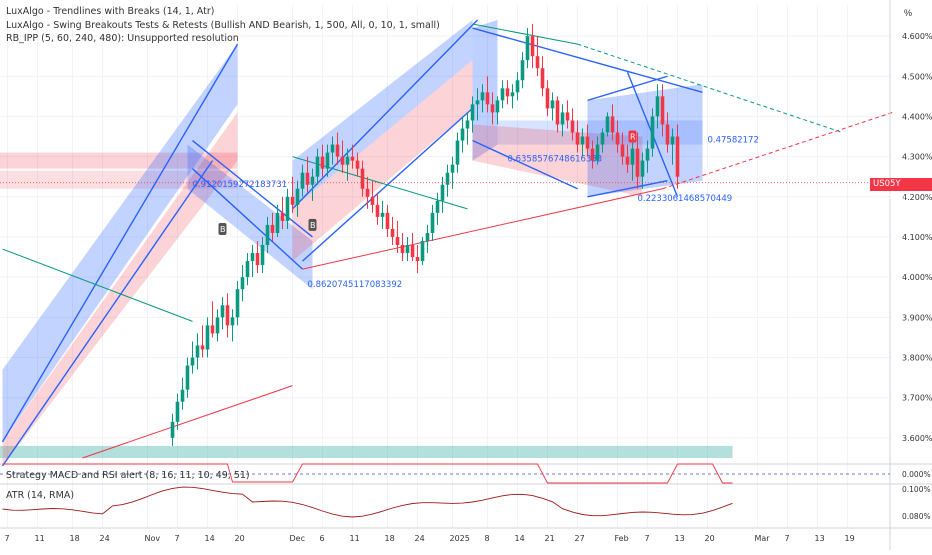 The image size is (932, 555). Describe the element at coordinates (887, 184) in the screenshot. I see `symbol-label: US05Y` at that location.